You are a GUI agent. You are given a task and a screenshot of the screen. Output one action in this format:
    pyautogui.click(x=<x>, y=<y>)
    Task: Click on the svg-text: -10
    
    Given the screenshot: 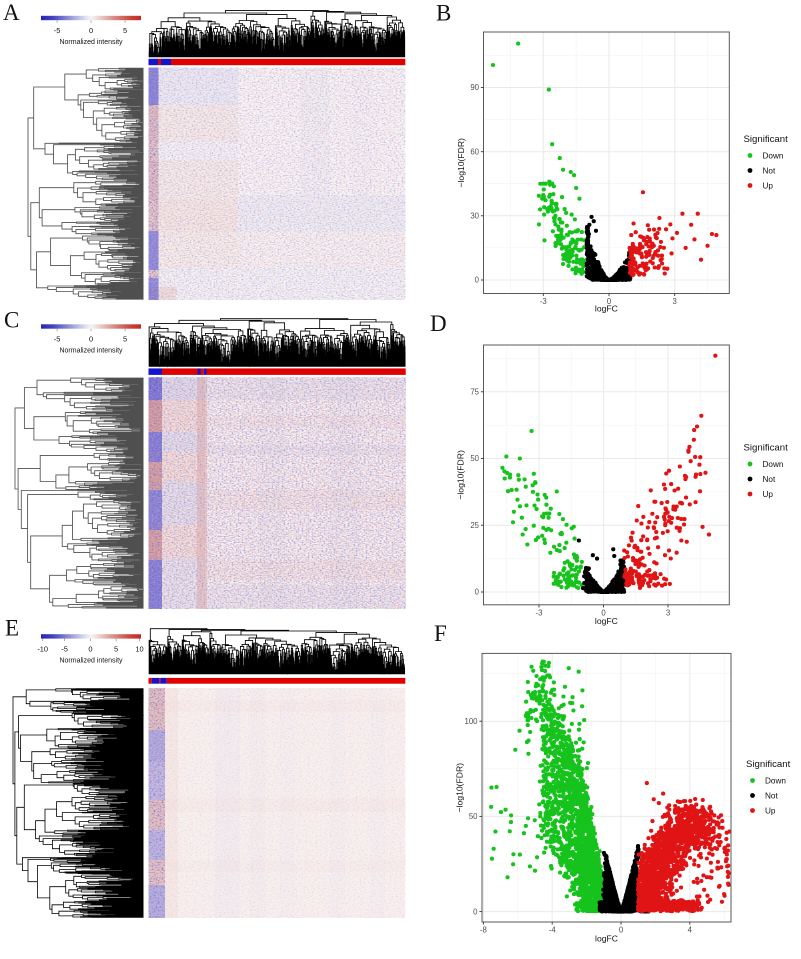 What is the action you would take?
    pyautogui.click(x=42, y=649)
    